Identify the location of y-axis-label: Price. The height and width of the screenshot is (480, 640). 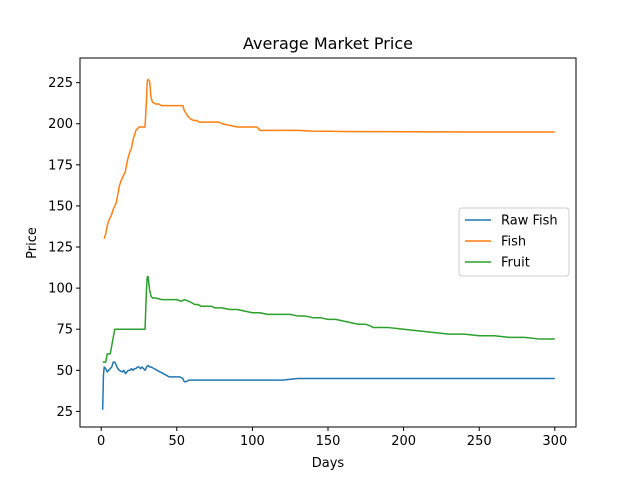
(32, 243).